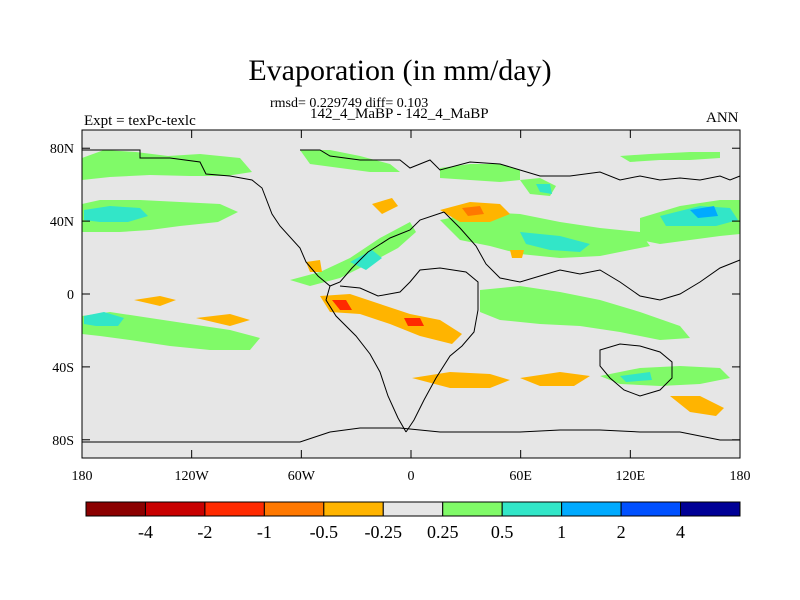  Describe the element at coordinates (400, 70) in the screenshot. I see `chart-title: Evaporation (in mm/day)` at that location.